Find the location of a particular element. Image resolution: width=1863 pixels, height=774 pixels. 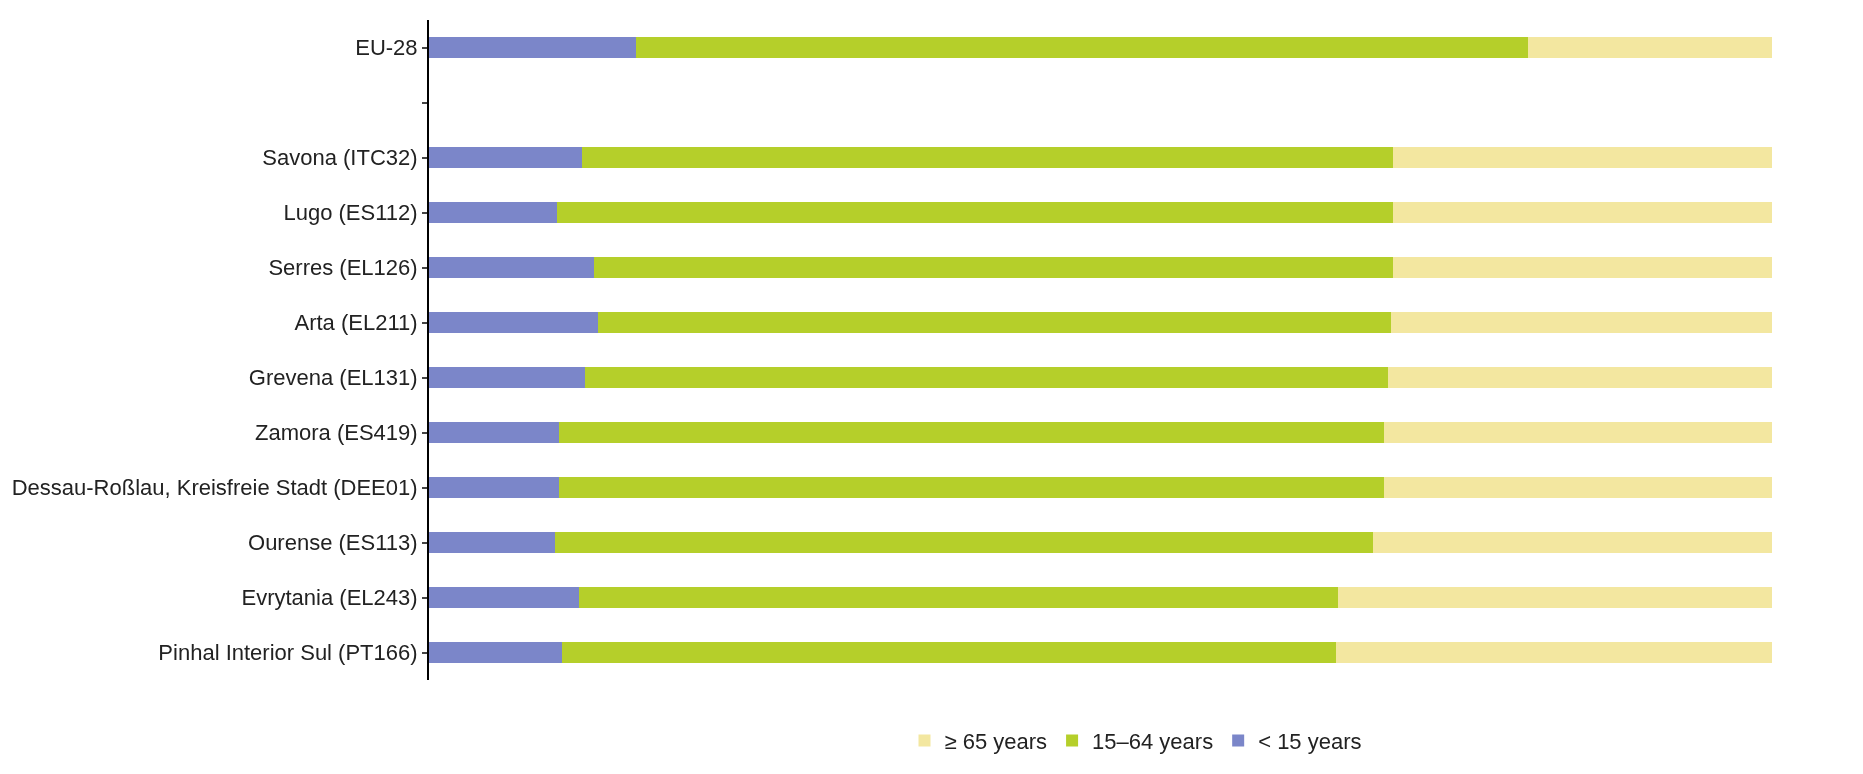

legend-label: < 15 years is located at coordinates (1310, 741).